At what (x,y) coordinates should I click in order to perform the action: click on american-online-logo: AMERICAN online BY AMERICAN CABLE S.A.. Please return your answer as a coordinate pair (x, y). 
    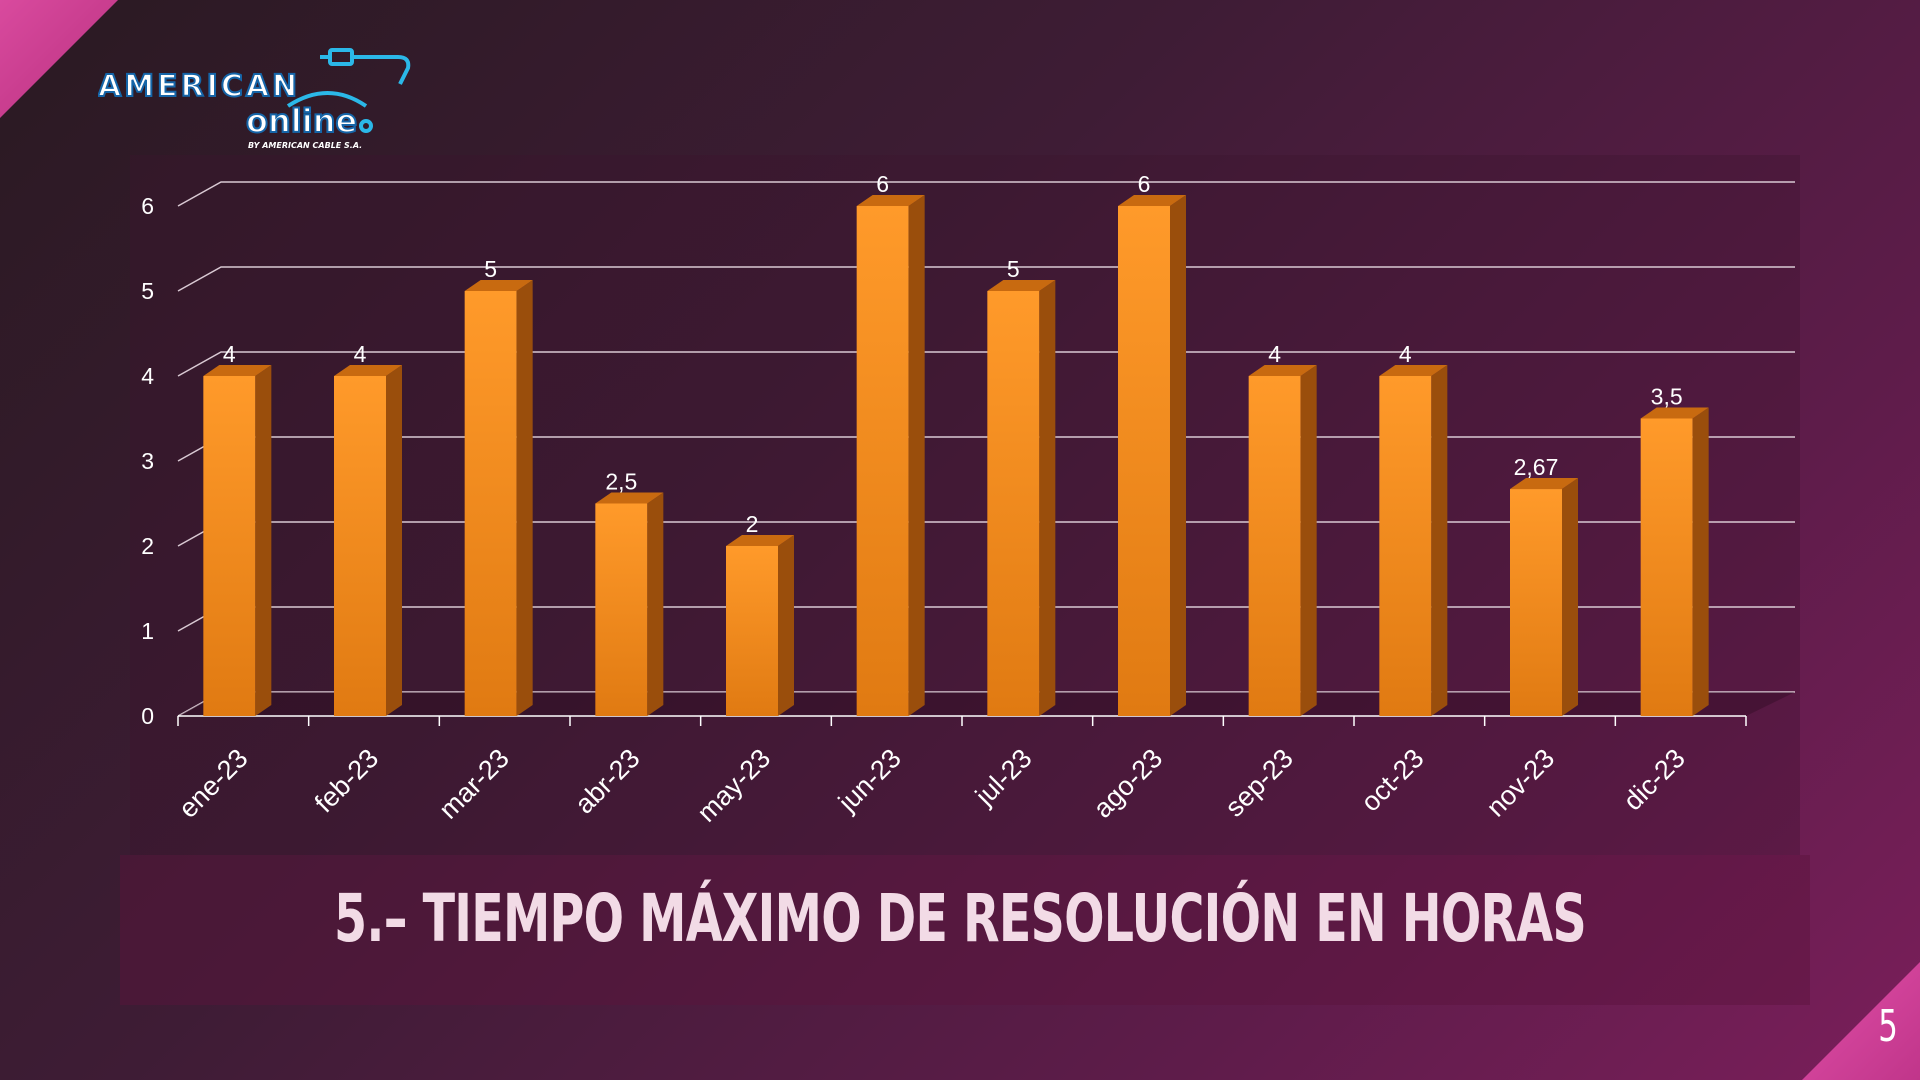
    Looking at the image, I should click on (254, 99).